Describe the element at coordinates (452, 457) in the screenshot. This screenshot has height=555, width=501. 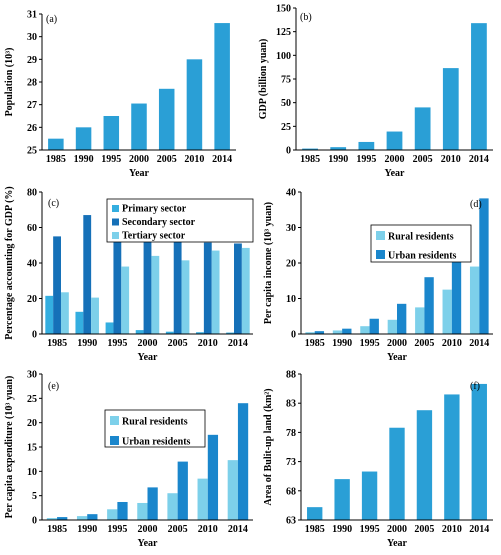
I see `bar-2010` at that location.